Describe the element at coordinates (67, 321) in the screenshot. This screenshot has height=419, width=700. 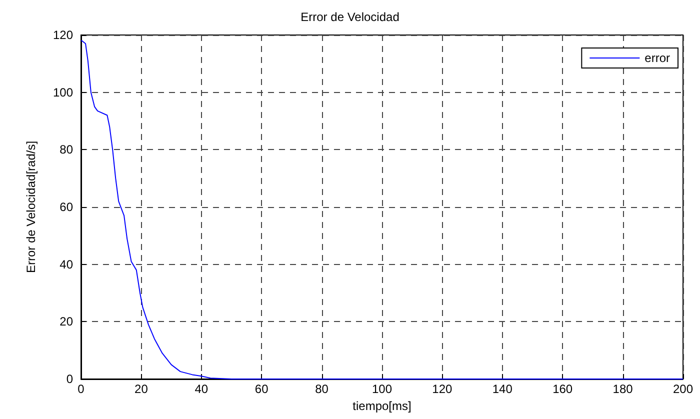
I see `y-tick-label: 20` at that location.